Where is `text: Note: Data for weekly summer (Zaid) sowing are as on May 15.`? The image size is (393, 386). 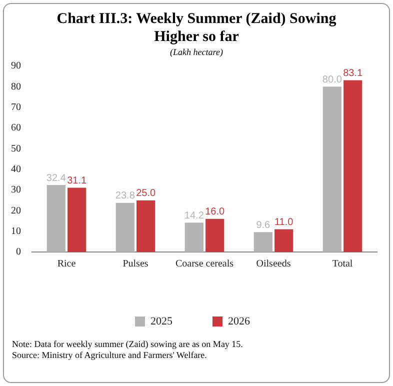
text: Note: Data for weekly summer (Zaid) sowing are as on May 15. is located at coordinates (128, 344).